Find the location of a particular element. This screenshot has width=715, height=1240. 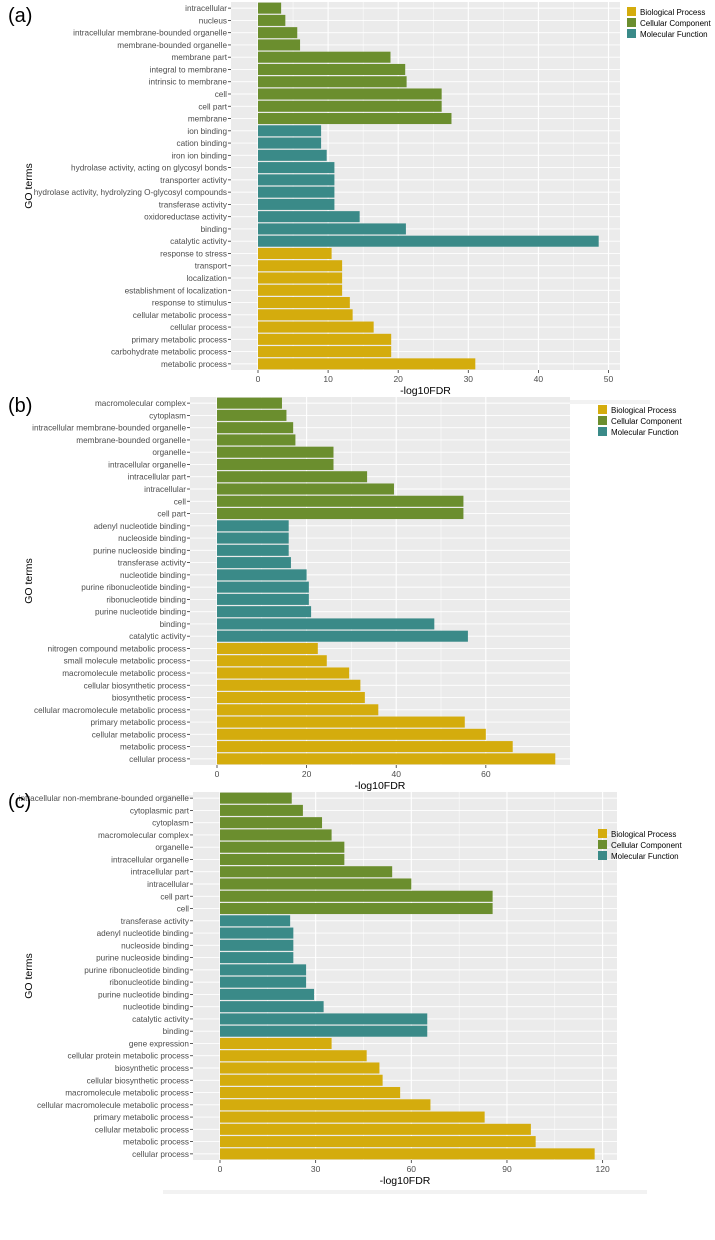

category-label: membrane-bounded organelle is located at coordinates (172, 45).